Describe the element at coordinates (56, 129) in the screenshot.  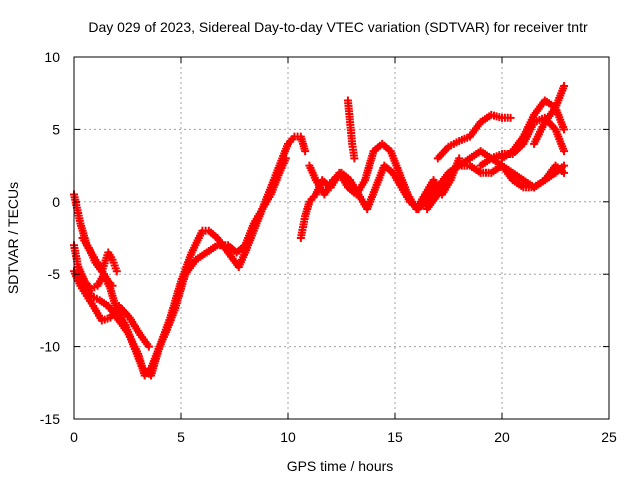
I see `y-tick-label: 5` at that location.